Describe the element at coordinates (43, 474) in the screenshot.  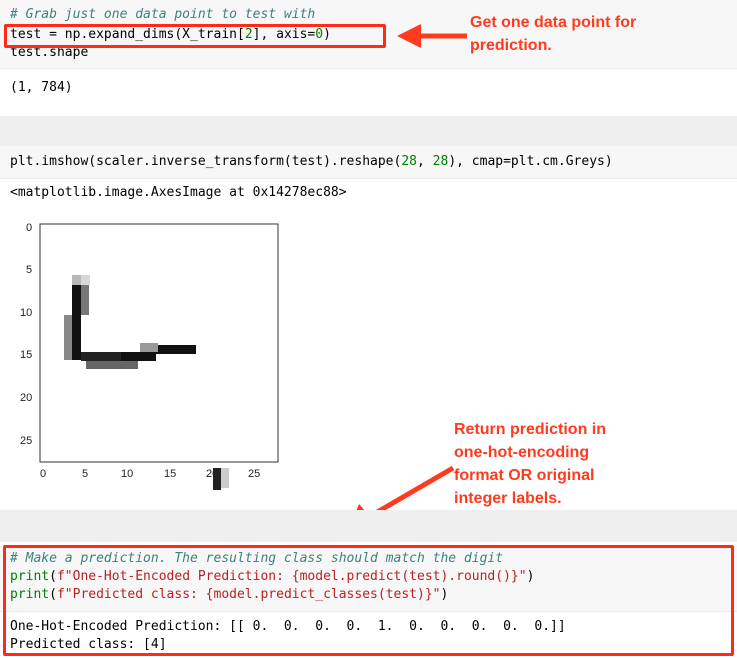
I see `x-tick-label: 0` at that location.